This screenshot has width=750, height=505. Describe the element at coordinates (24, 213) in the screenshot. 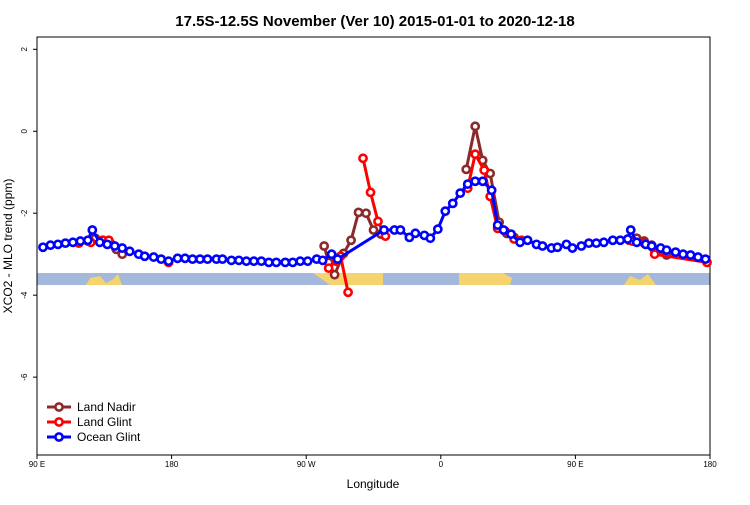

I see `y-tick-label: -2` at that location.